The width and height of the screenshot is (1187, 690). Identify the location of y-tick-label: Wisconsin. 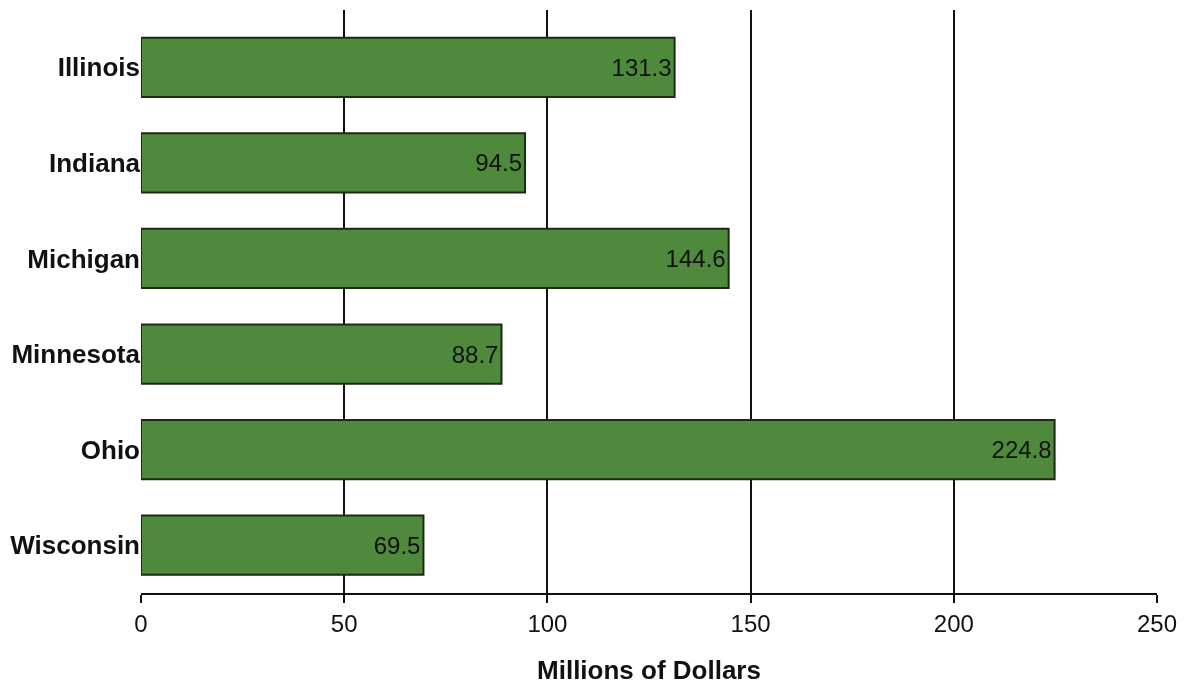
(75, 545).